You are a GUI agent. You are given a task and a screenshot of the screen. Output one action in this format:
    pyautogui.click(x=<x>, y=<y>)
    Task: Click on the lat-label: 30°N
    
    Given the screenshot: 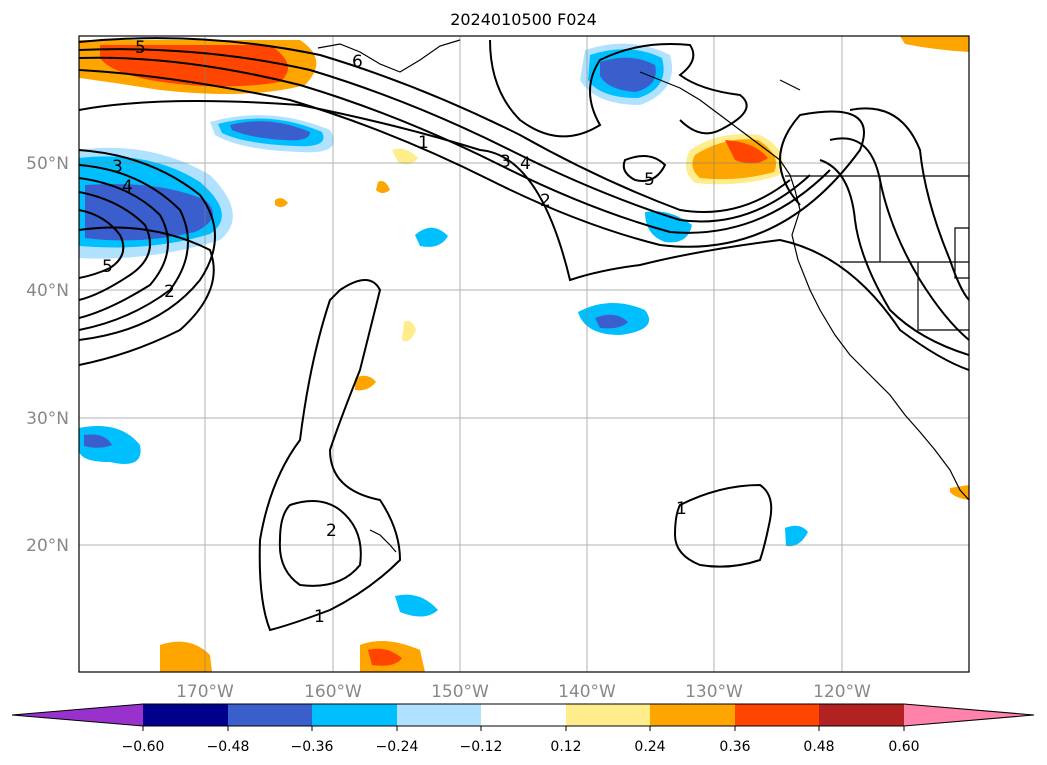 What is the action you would take?
    pyautogui.click(x=47, y=419)
    